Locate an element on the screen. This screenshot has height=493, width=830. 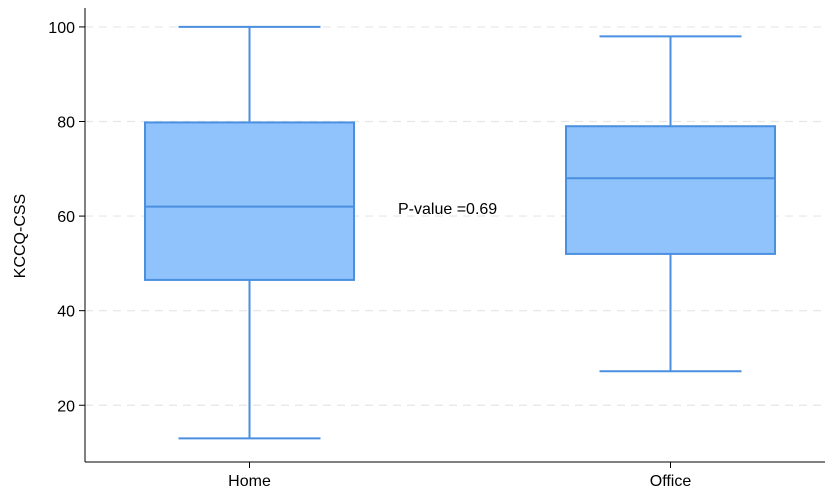
y-tick-label: 40 is located at coordinates (66, 312).